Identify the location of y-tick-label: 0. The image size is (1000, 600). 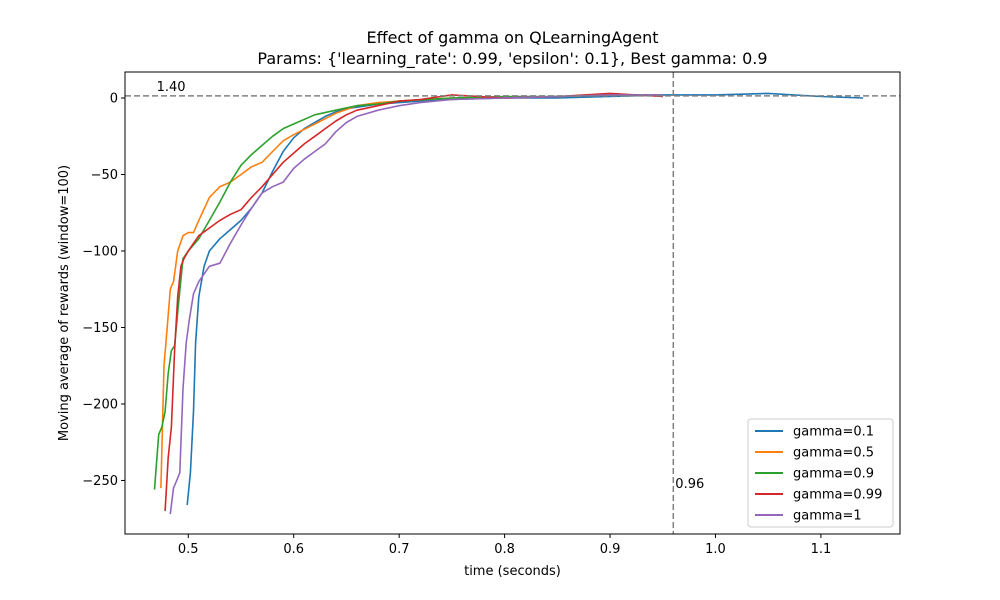
(114, 99).